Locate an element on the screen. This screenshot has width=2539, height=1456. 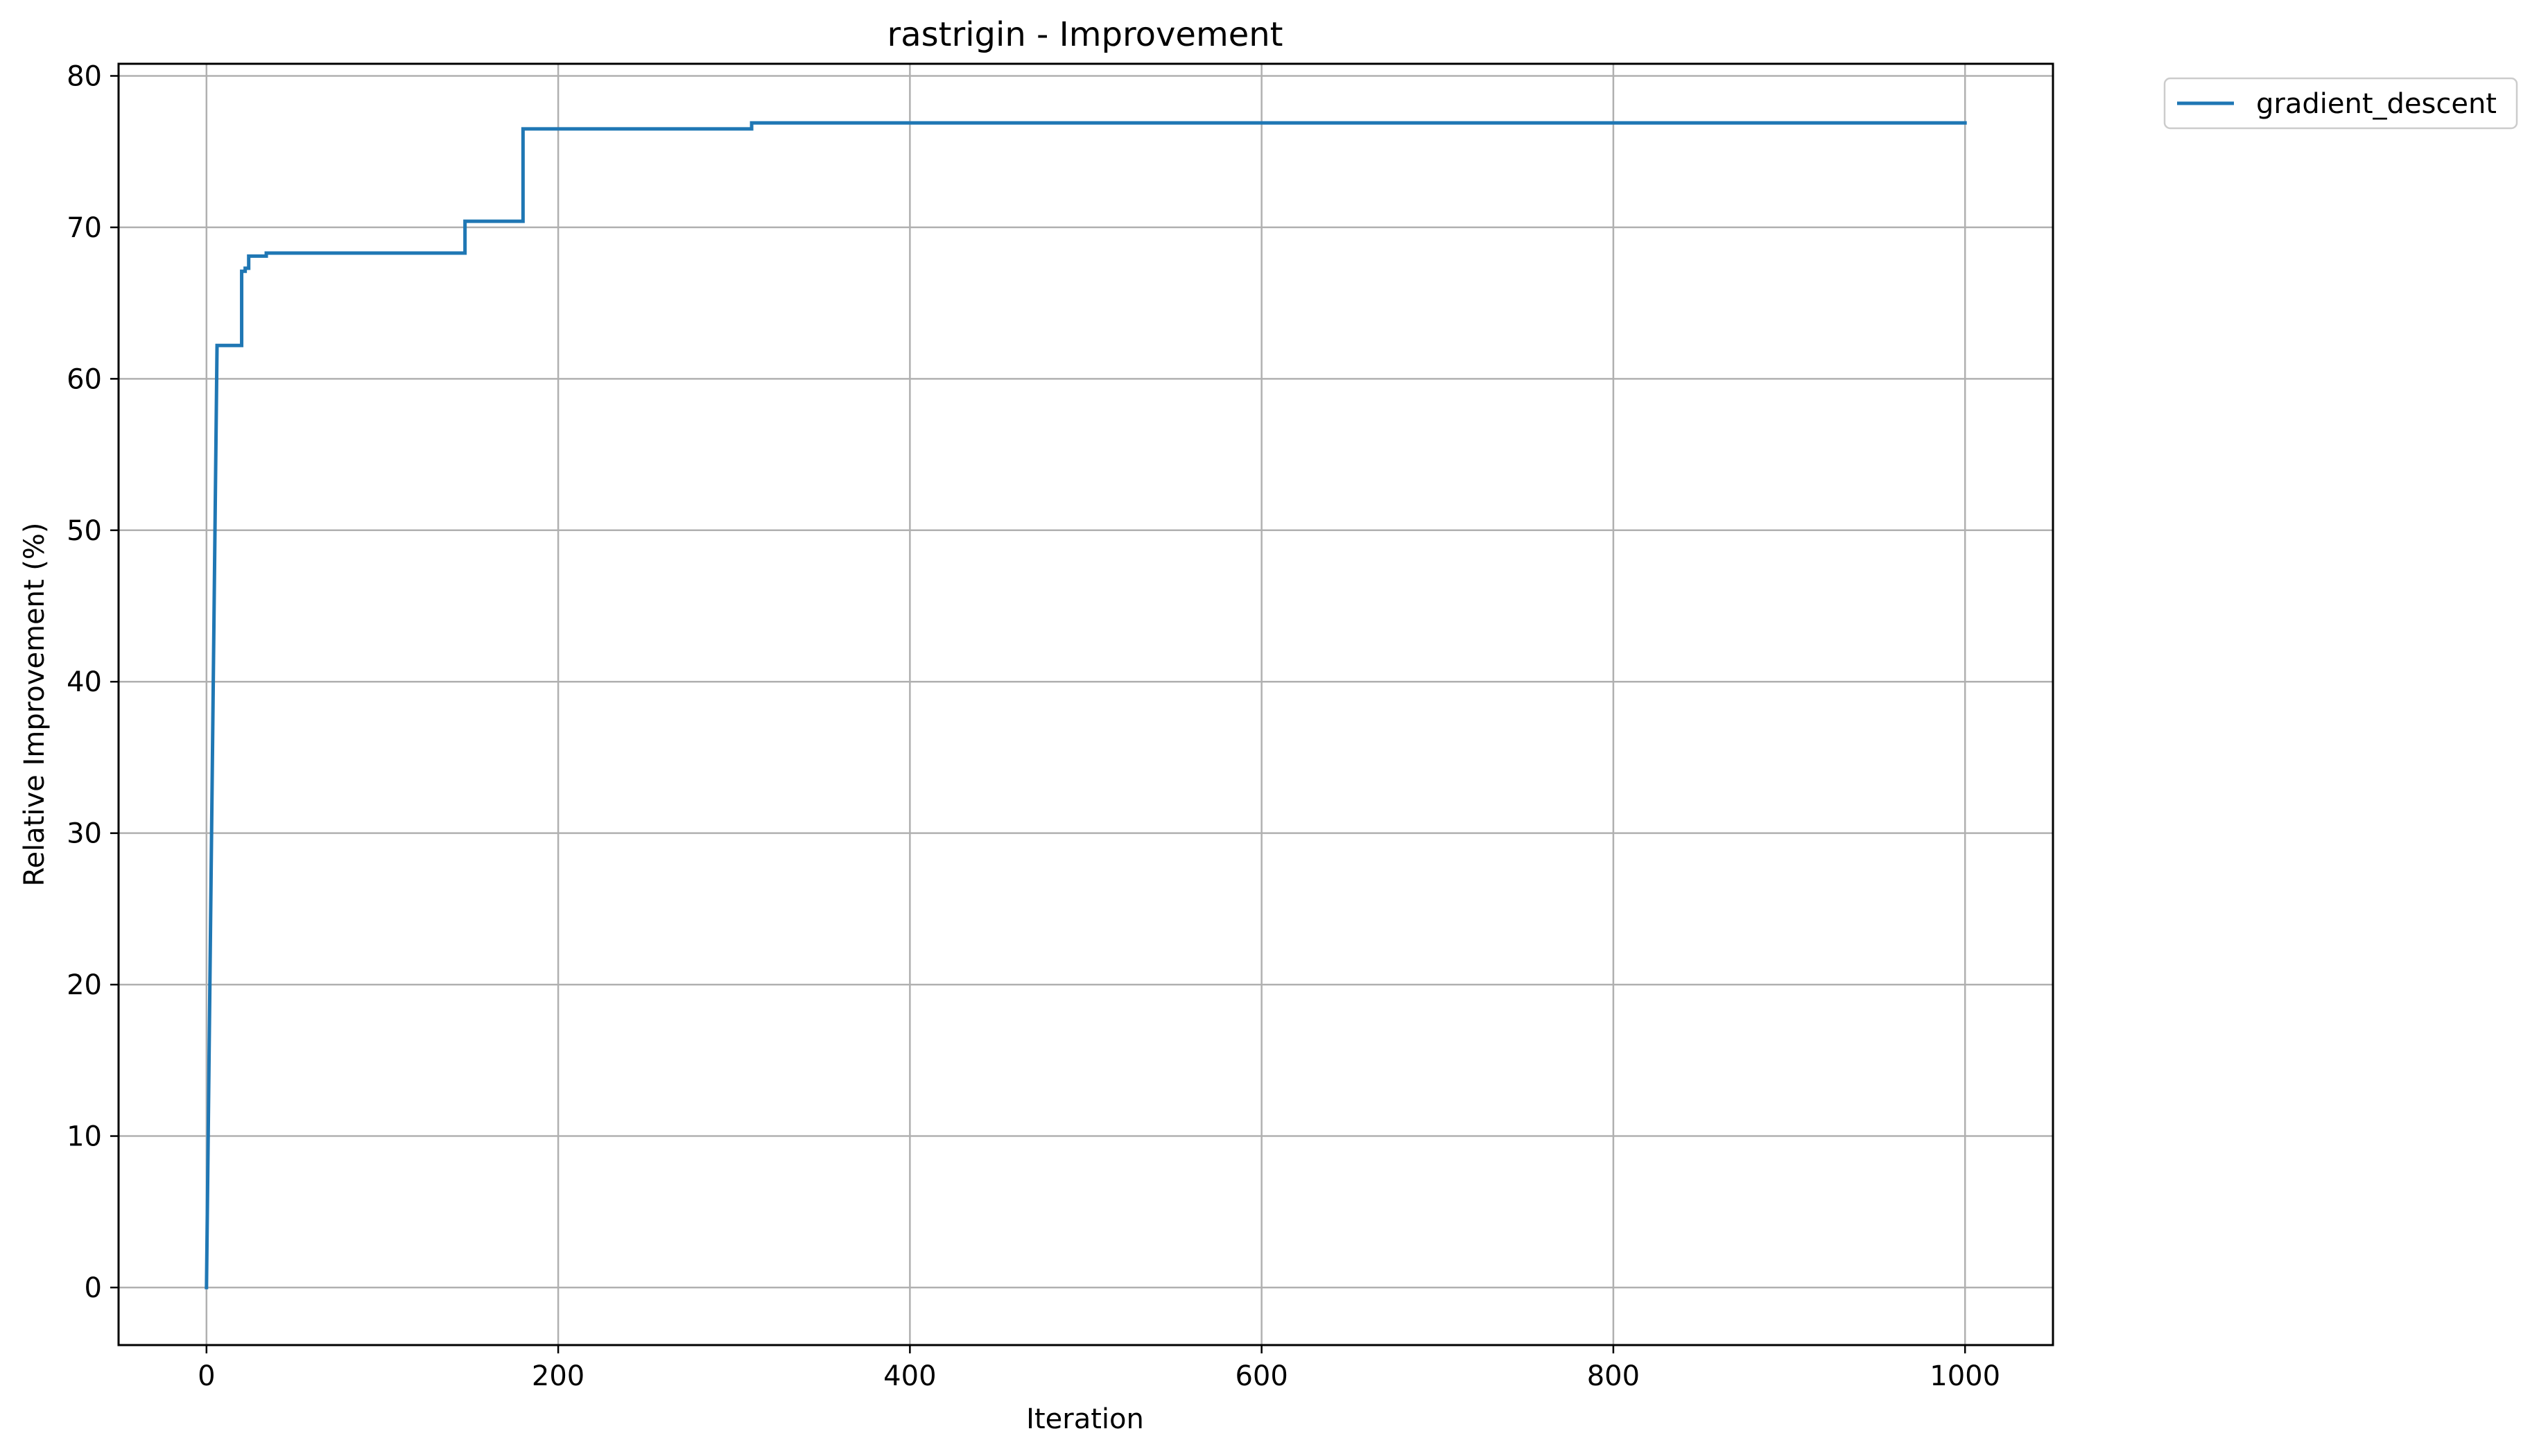
y-tick-label: 80 is located at coordinates (84, 76).